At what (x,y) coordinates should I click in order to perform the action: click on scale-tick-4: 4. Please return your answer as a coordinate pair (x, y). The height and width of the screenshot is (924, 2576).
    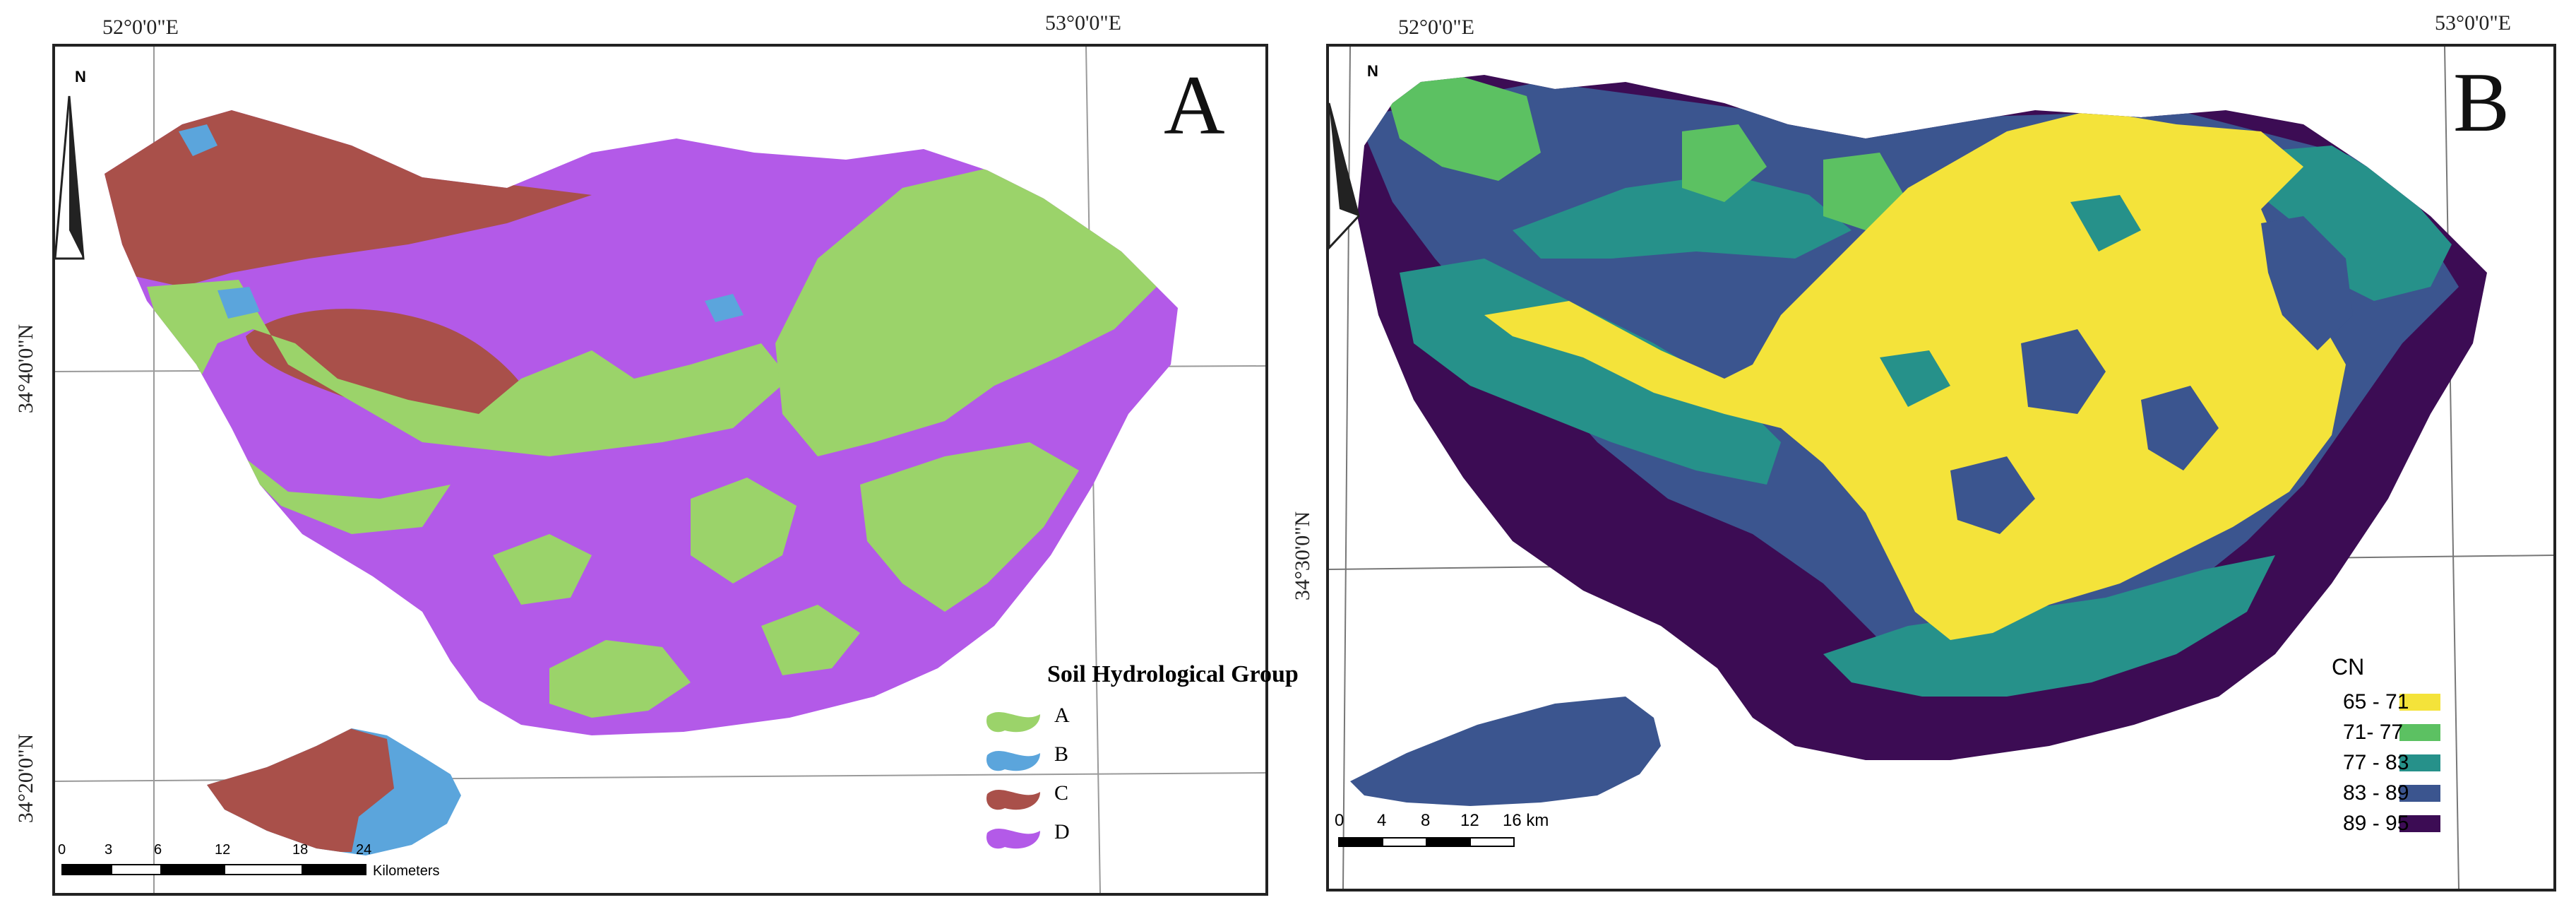
    Looking at the image, I should click on (1382, 820).